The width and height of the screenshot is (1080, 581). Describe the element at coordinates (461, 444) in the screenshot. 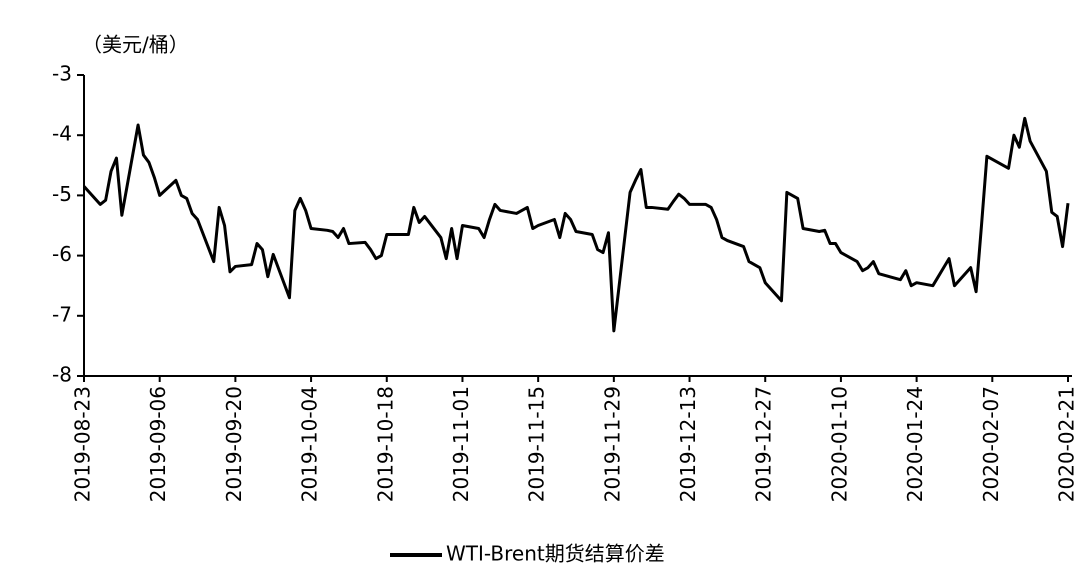

I see `x-tick-label: 2019-11-01` at that location.